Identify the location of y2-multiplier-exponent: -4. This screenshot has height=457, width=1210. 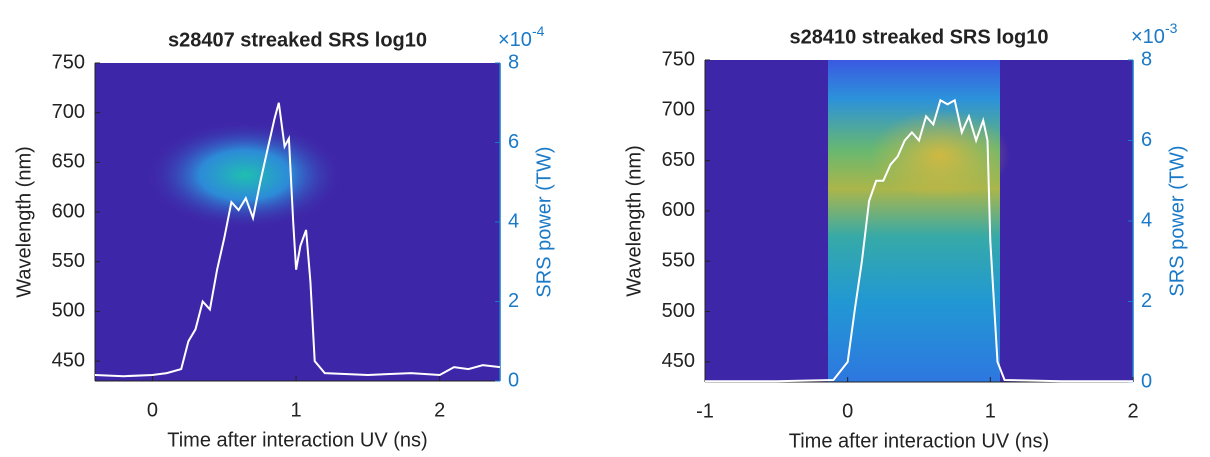
(538, 31).